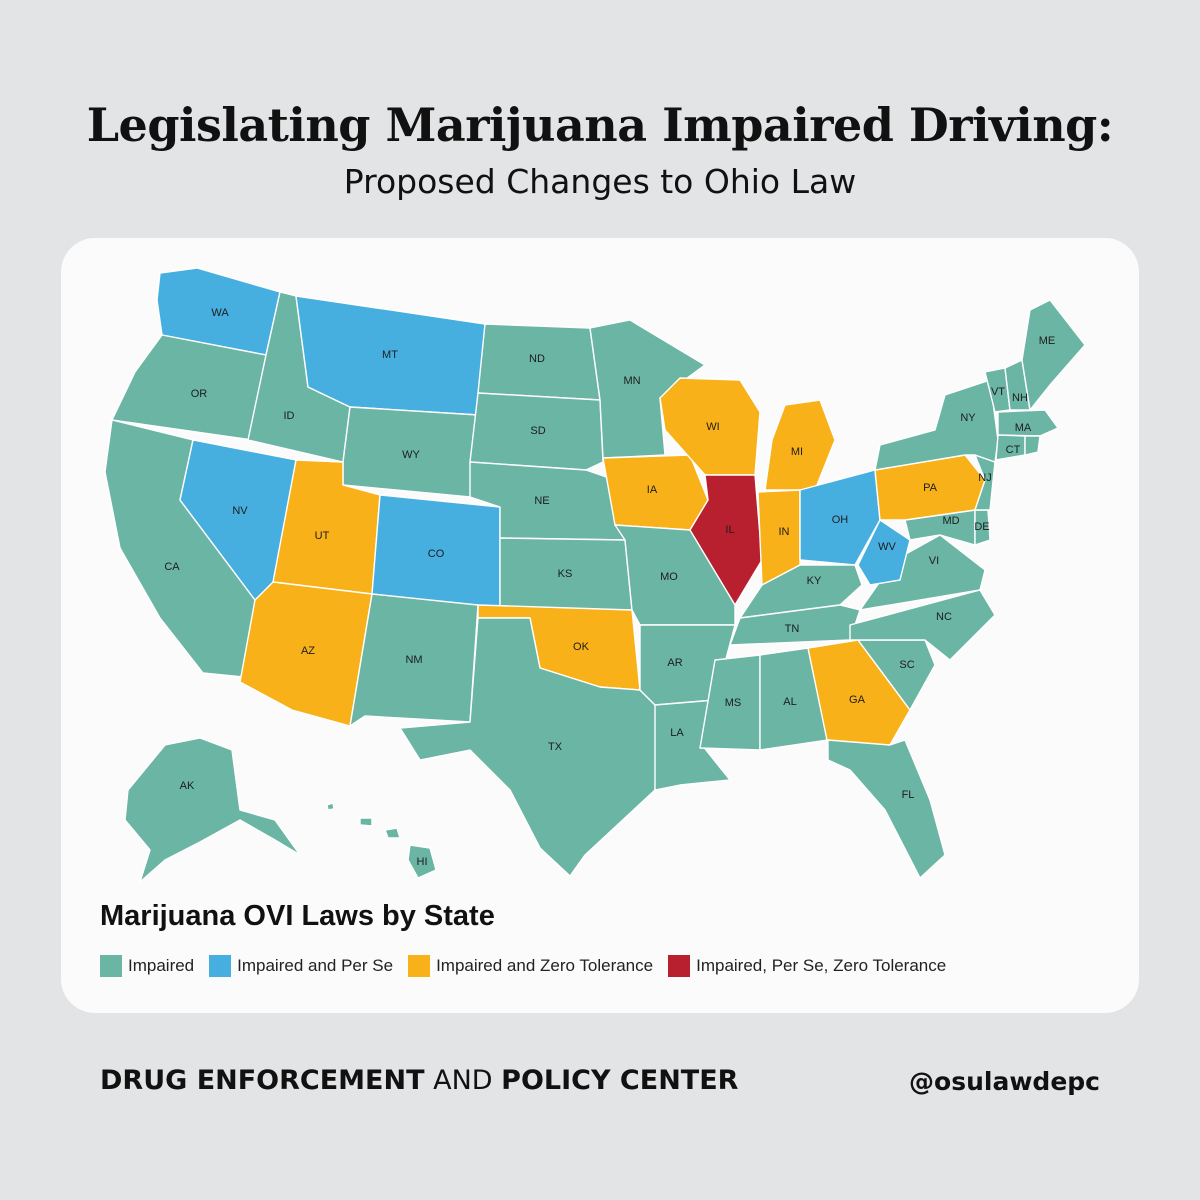 The image size is (1200, 1200). Describe the element at coordinates (922, 625) in the screenshot. I see `state-nc` at that location.